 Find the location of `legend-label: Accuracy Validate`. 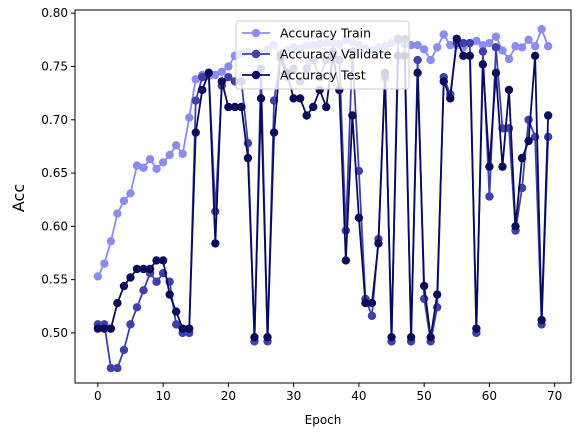

legend-label: Accuracy Validate is located at coordinates (336, 54).